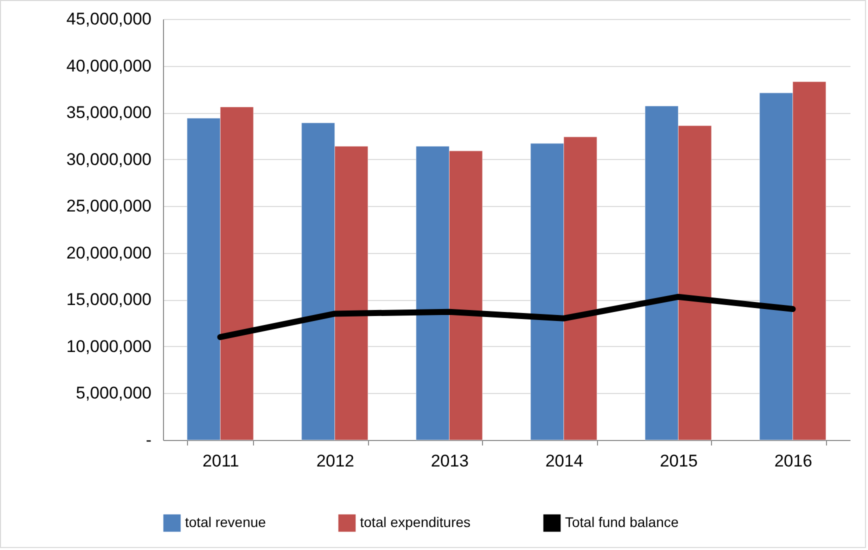 The height and width of the screenshot is (550, 868). What do you see at coordinates (564, 461) in the screenshot?
I see `x-tick-label: 2014` at bounding box center [564, 461].